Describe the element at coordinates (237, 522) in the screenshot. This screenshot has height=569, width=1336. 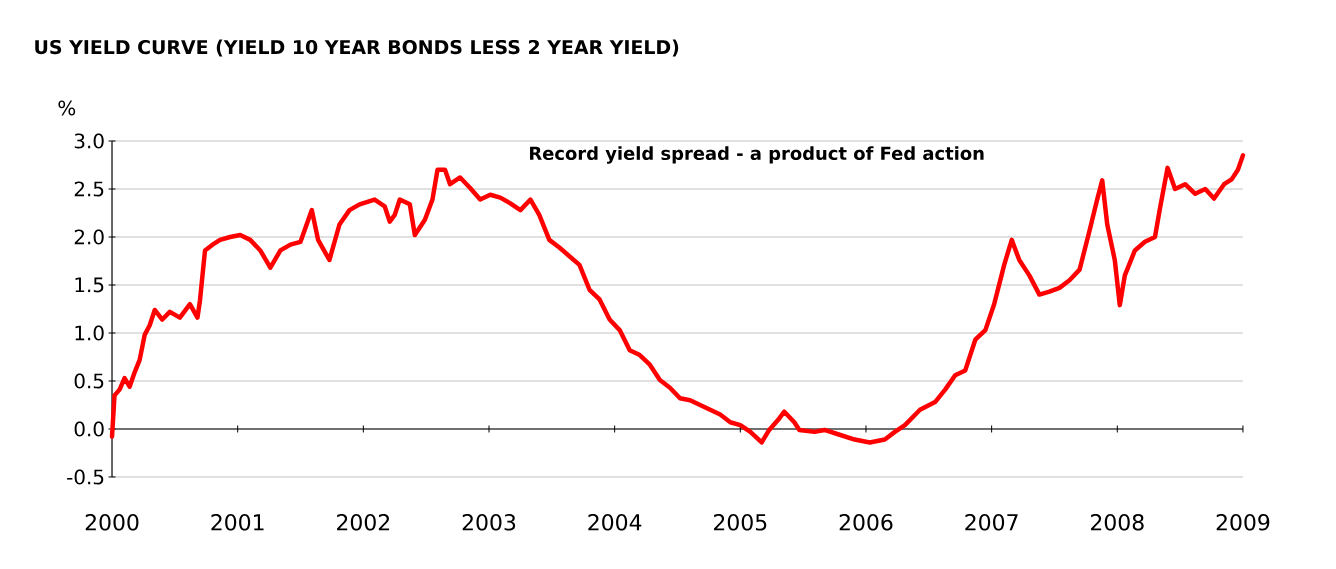
I see `x-tick-label: 2001` at that location.